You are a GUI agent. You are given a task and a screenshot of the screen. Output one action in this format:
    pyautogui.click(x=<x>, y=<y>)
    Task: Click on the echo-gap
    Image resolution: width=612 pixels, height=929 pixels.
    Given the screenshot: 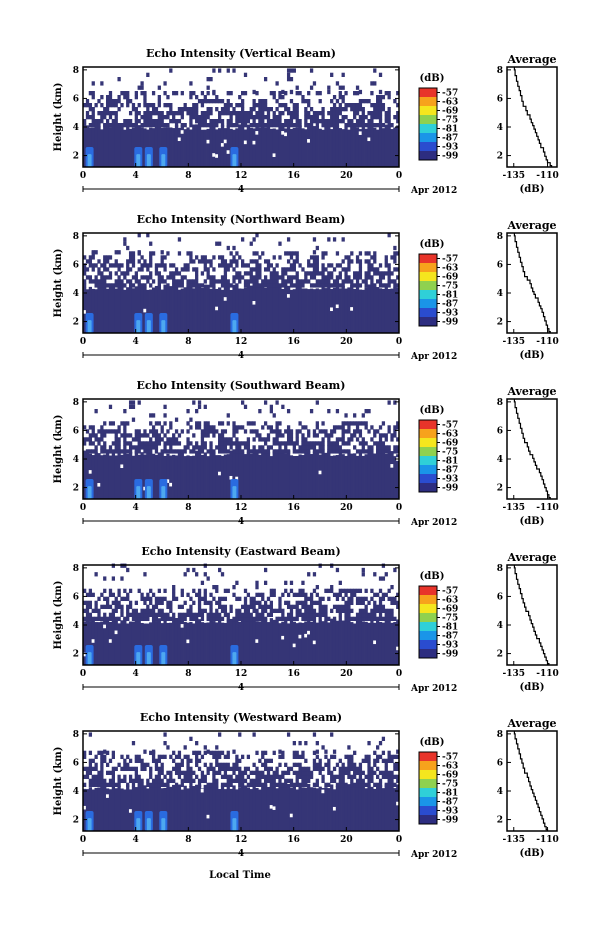 What is the action you would take?
    pyautogui.click(x=291, y=815)
    